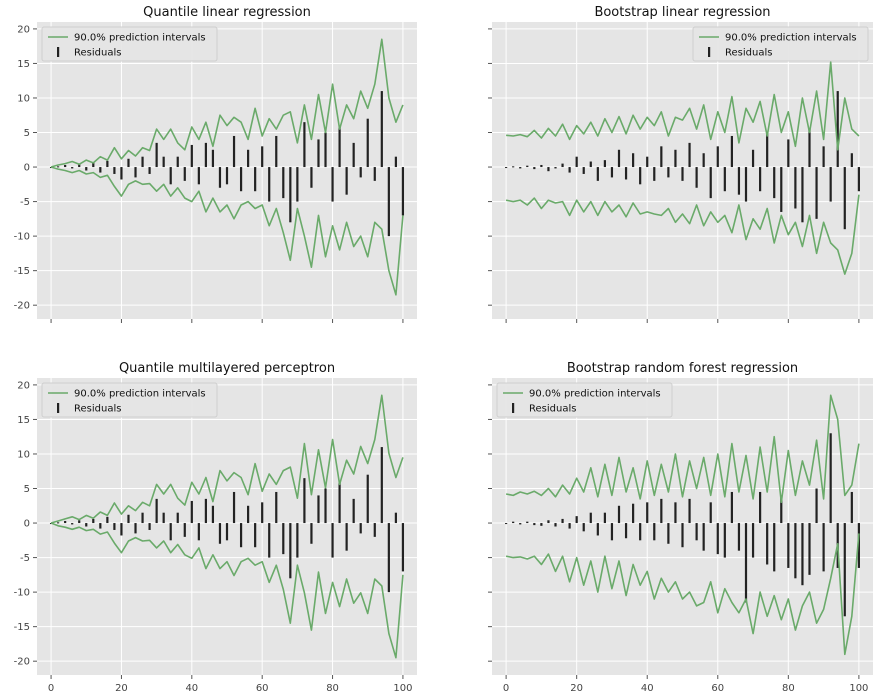 Image resolution: width=879 pixels, height=699 pixels. Describe the element at coordinates (227, 103) in the screenshot. I see `prediction-interval-upper-line` at that location.